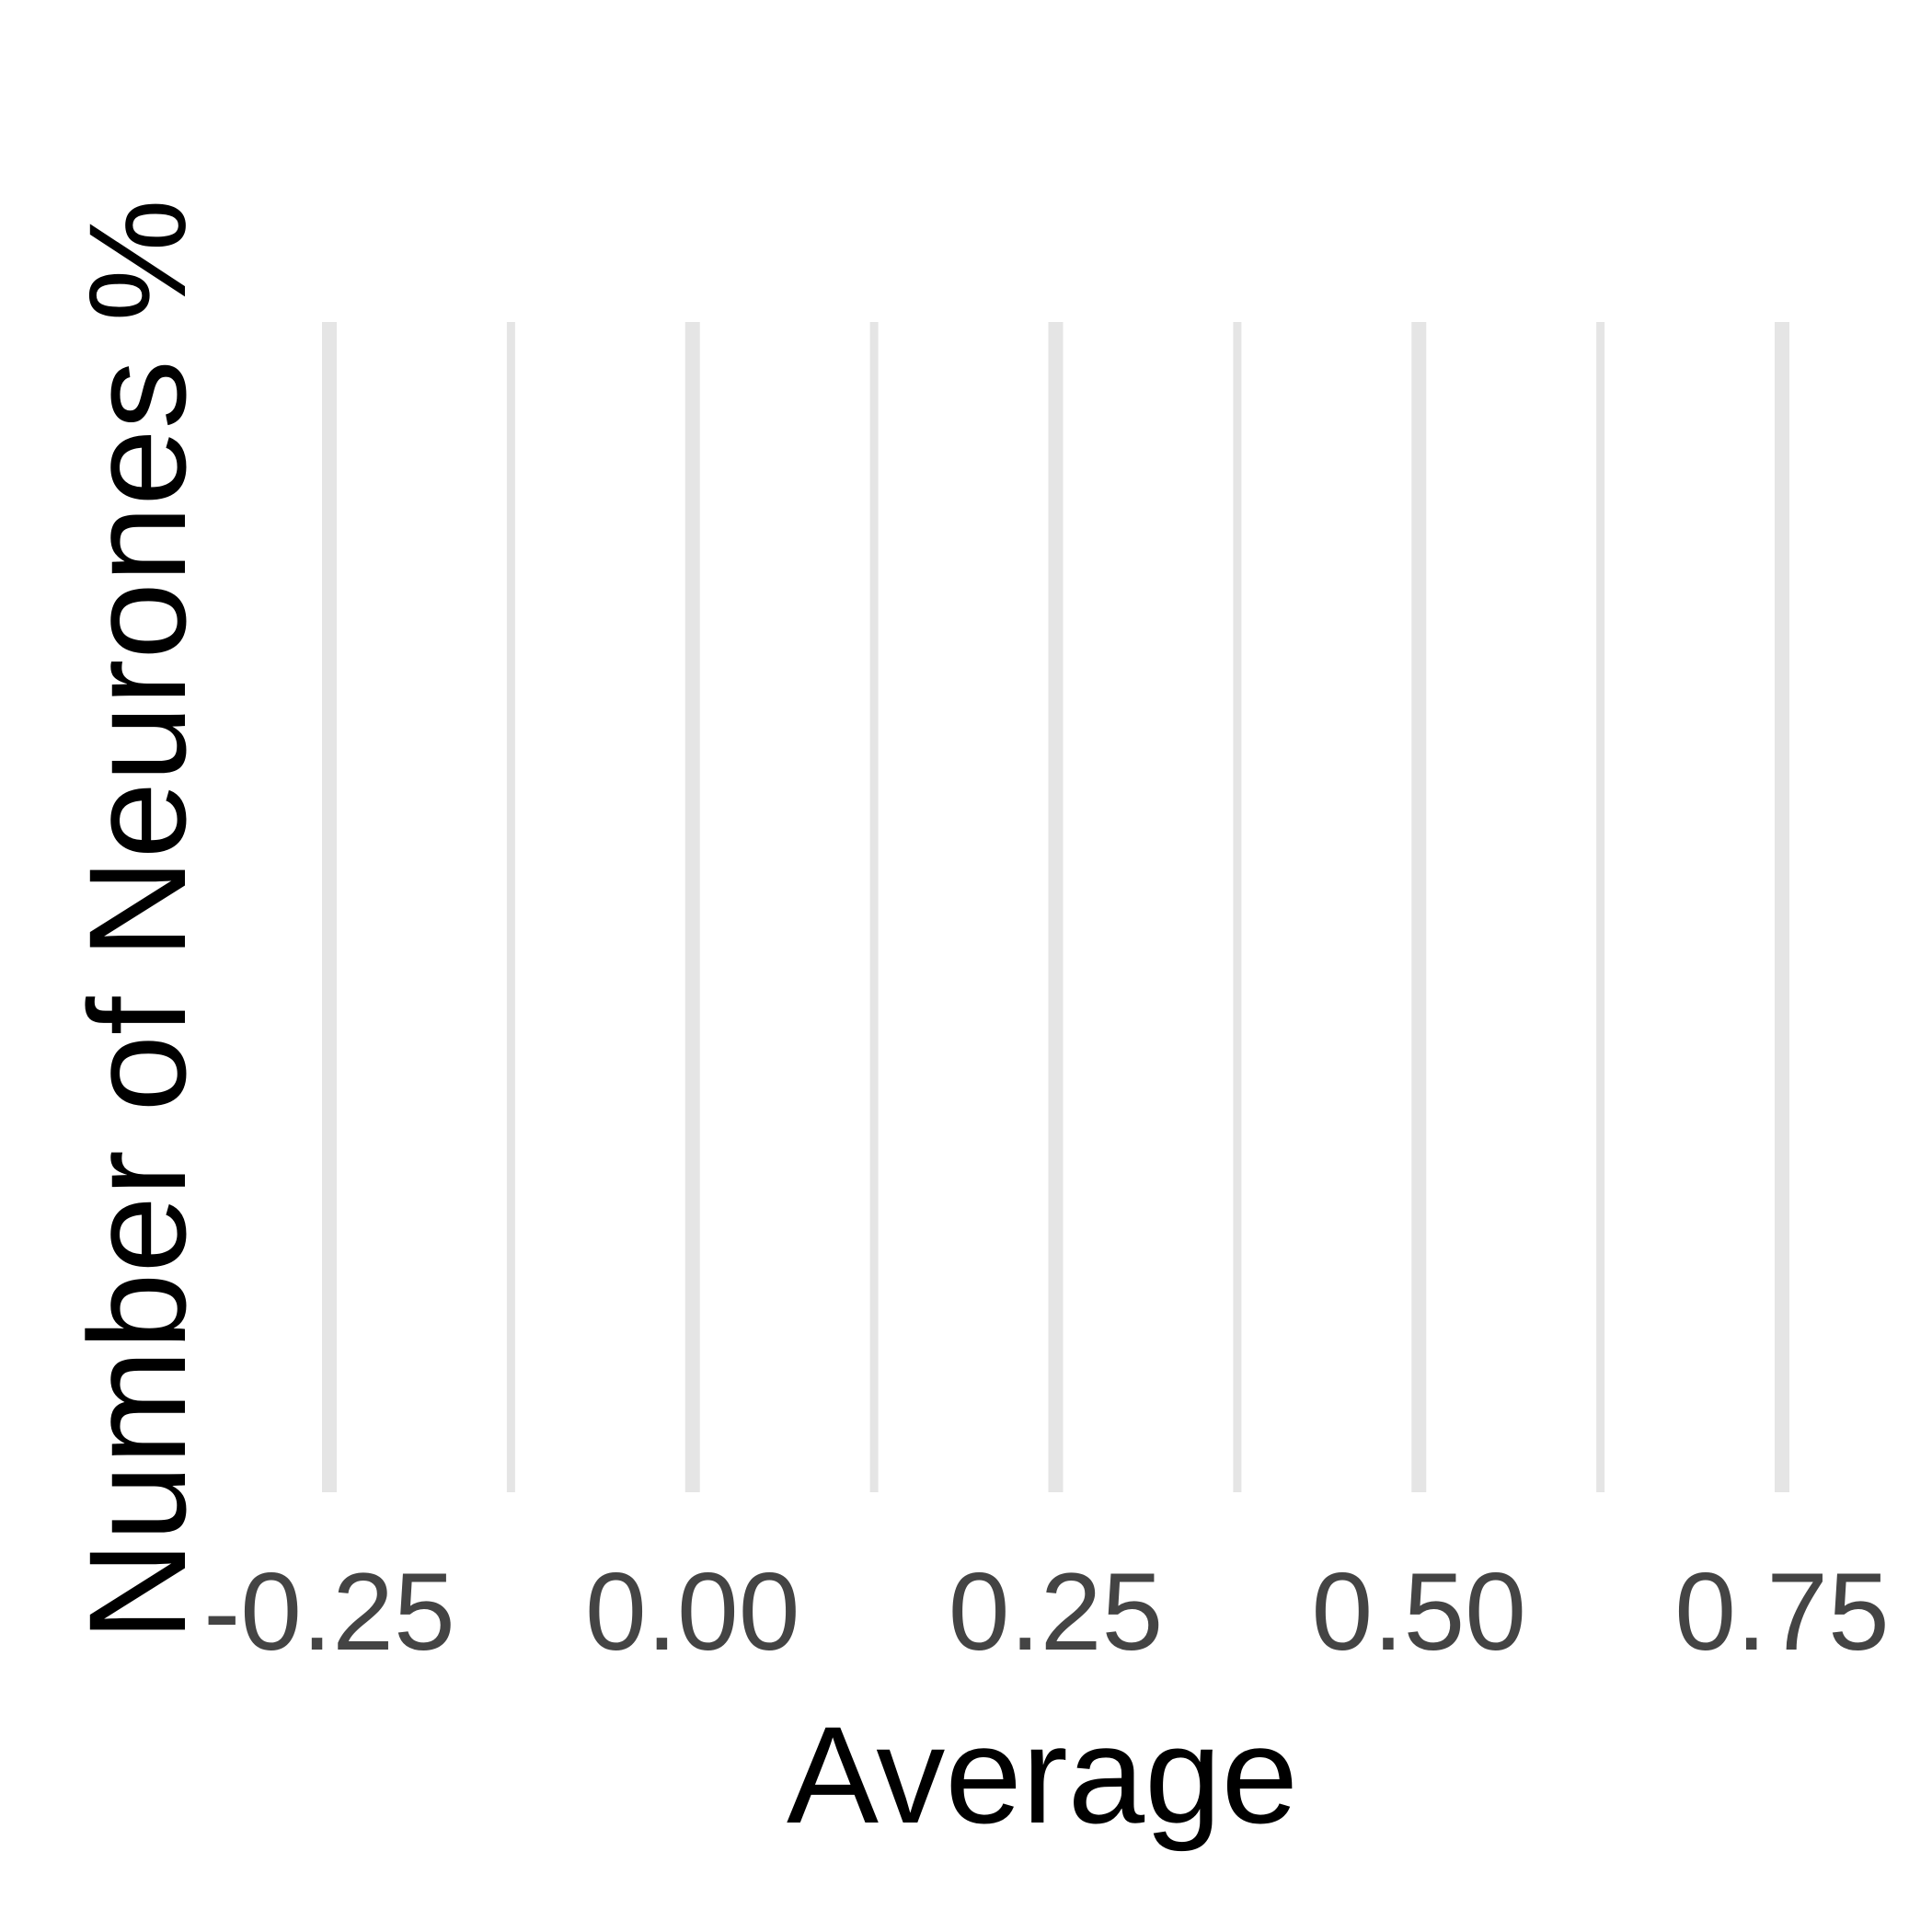 This screenshot has height=1932, width=1932. I want to click on x-tick-label: 0.50, so click(1418, 1611).